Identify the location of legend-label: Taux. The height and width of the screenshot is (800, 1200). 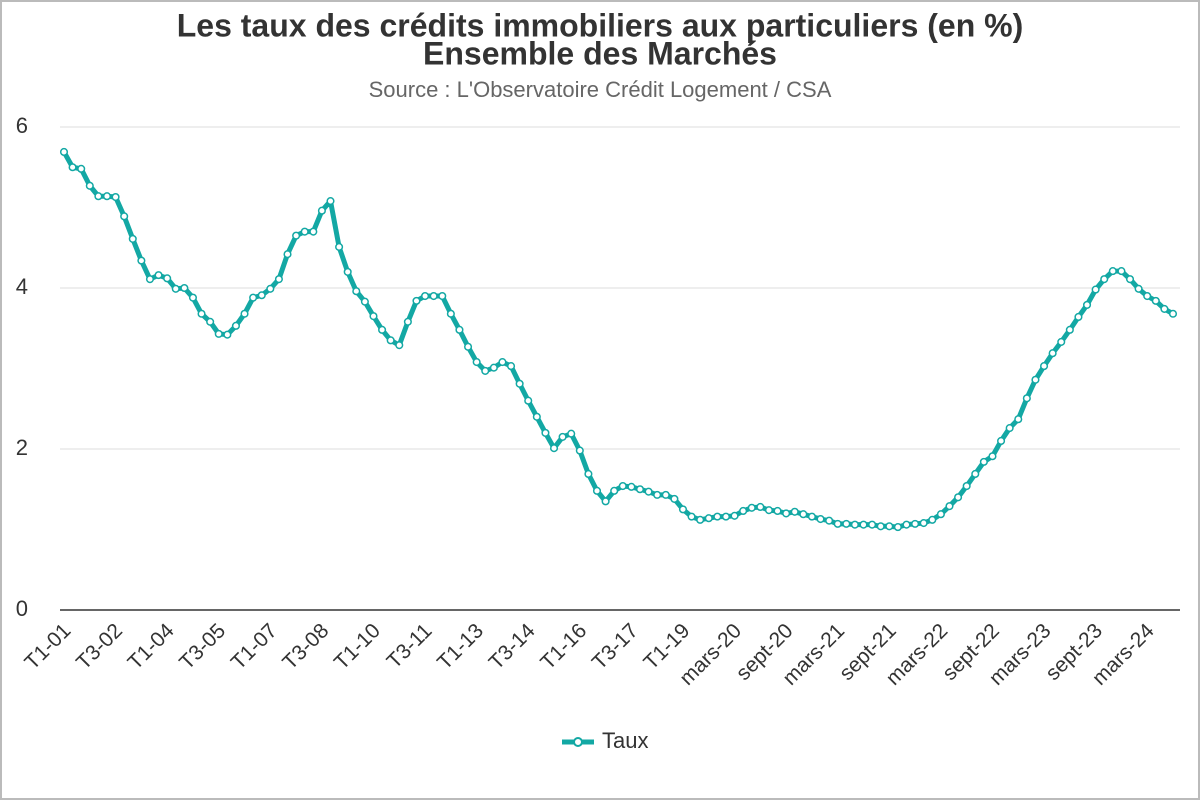
(625, 740).